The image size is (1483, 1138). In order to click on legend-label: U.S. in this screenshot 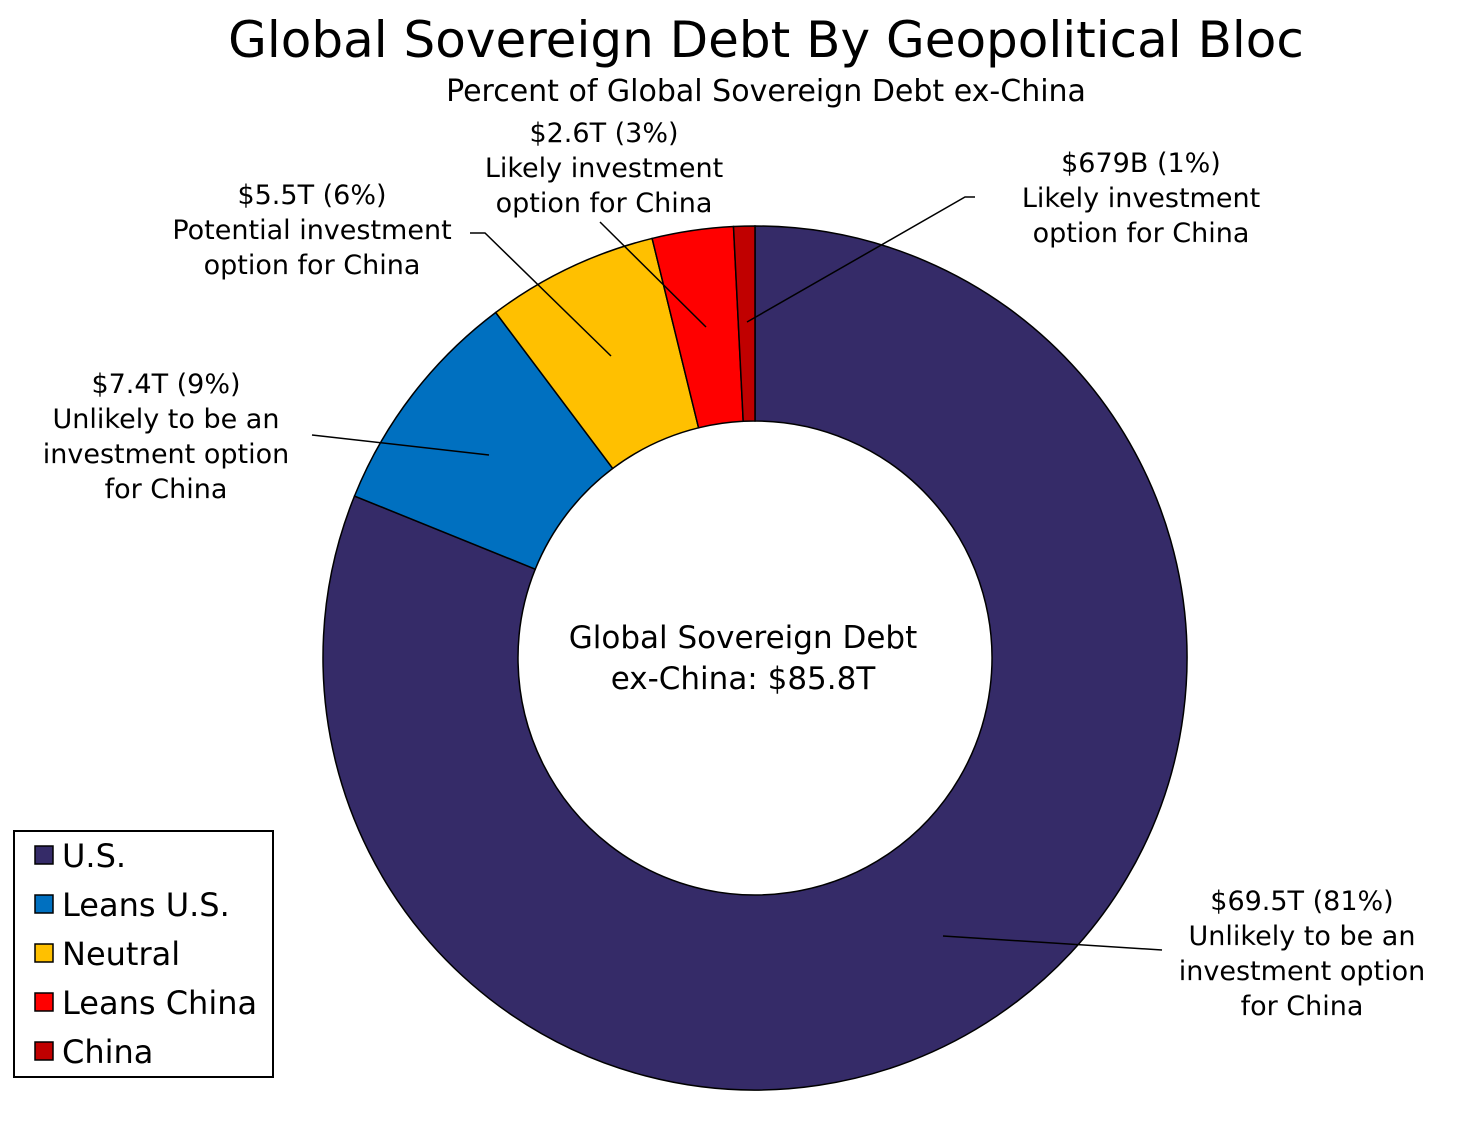, I will do `click(94, 856)`.